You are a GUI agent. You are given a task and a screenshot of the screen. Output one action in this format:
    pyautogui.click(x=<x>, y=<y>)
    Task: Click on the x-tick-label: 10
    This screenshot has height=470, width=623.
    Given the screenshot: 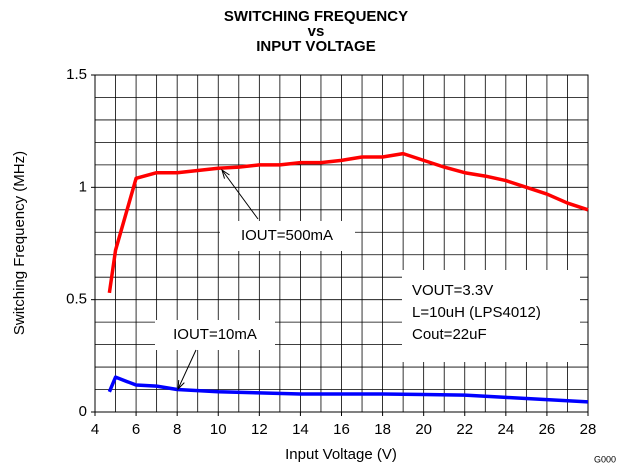 What is the action you would take?
    pyautogui.click(x=218, y=429)
    